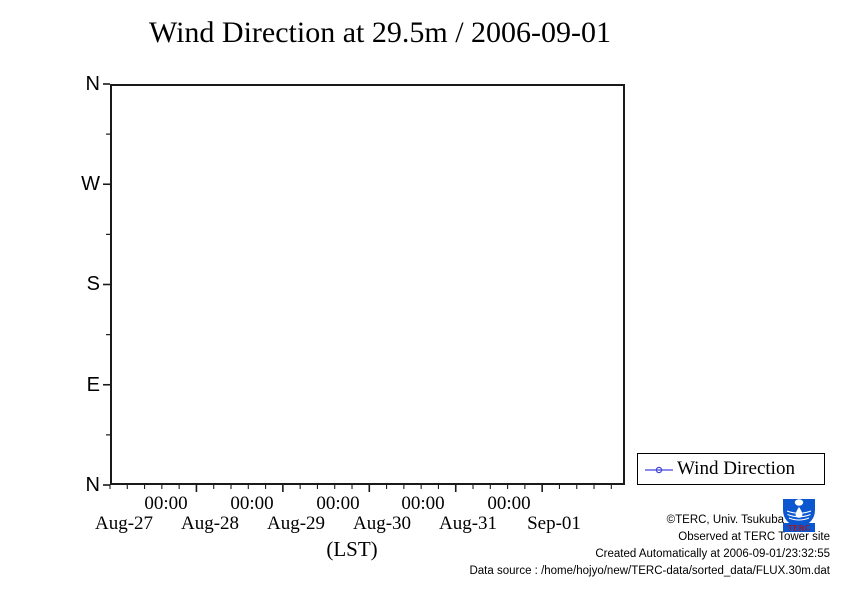 This screenshot has height=595, width=842. Describe the element at coordinates (124, 523) in the screenshot. I see `x-tick-label-date-1: Aug-27` at that location.